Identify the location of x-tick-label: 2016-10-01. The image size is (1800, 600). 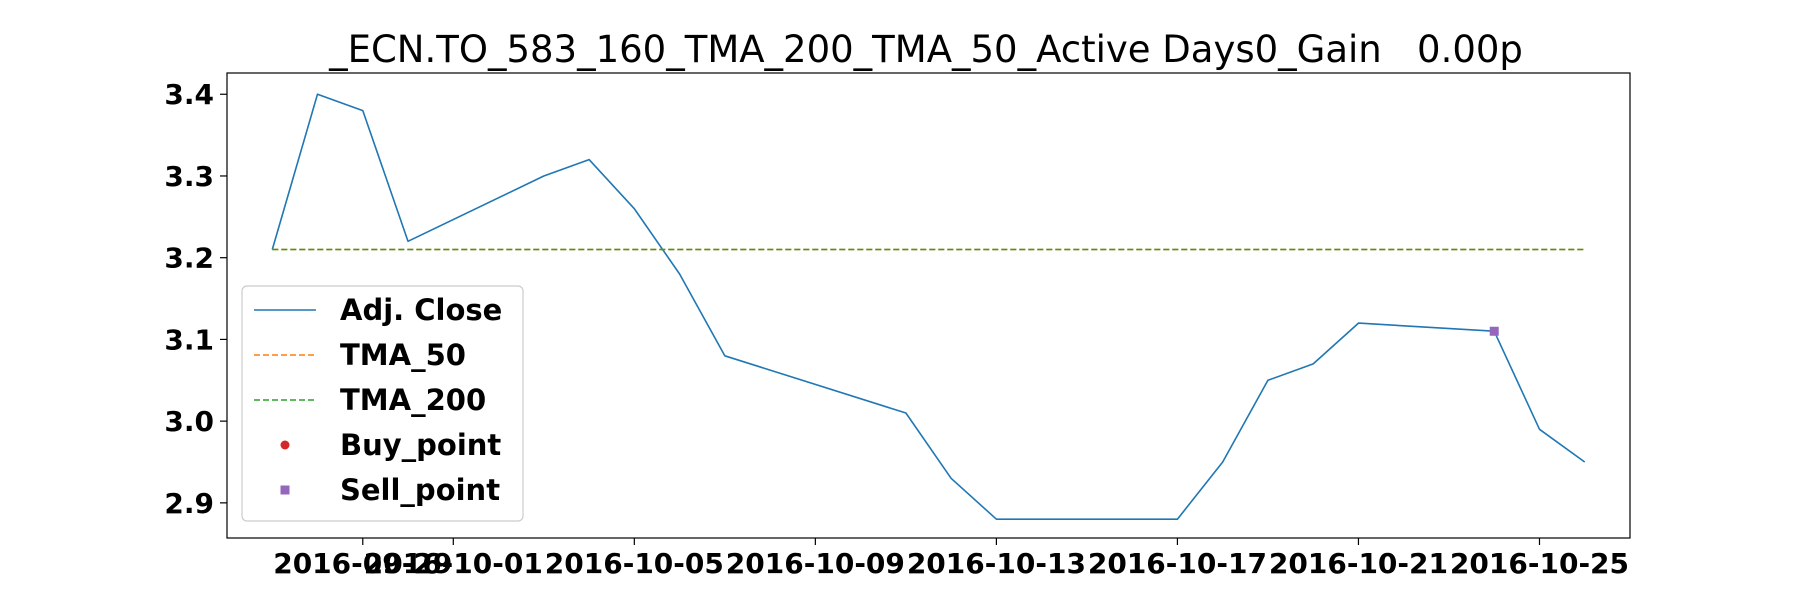
(453, 563).